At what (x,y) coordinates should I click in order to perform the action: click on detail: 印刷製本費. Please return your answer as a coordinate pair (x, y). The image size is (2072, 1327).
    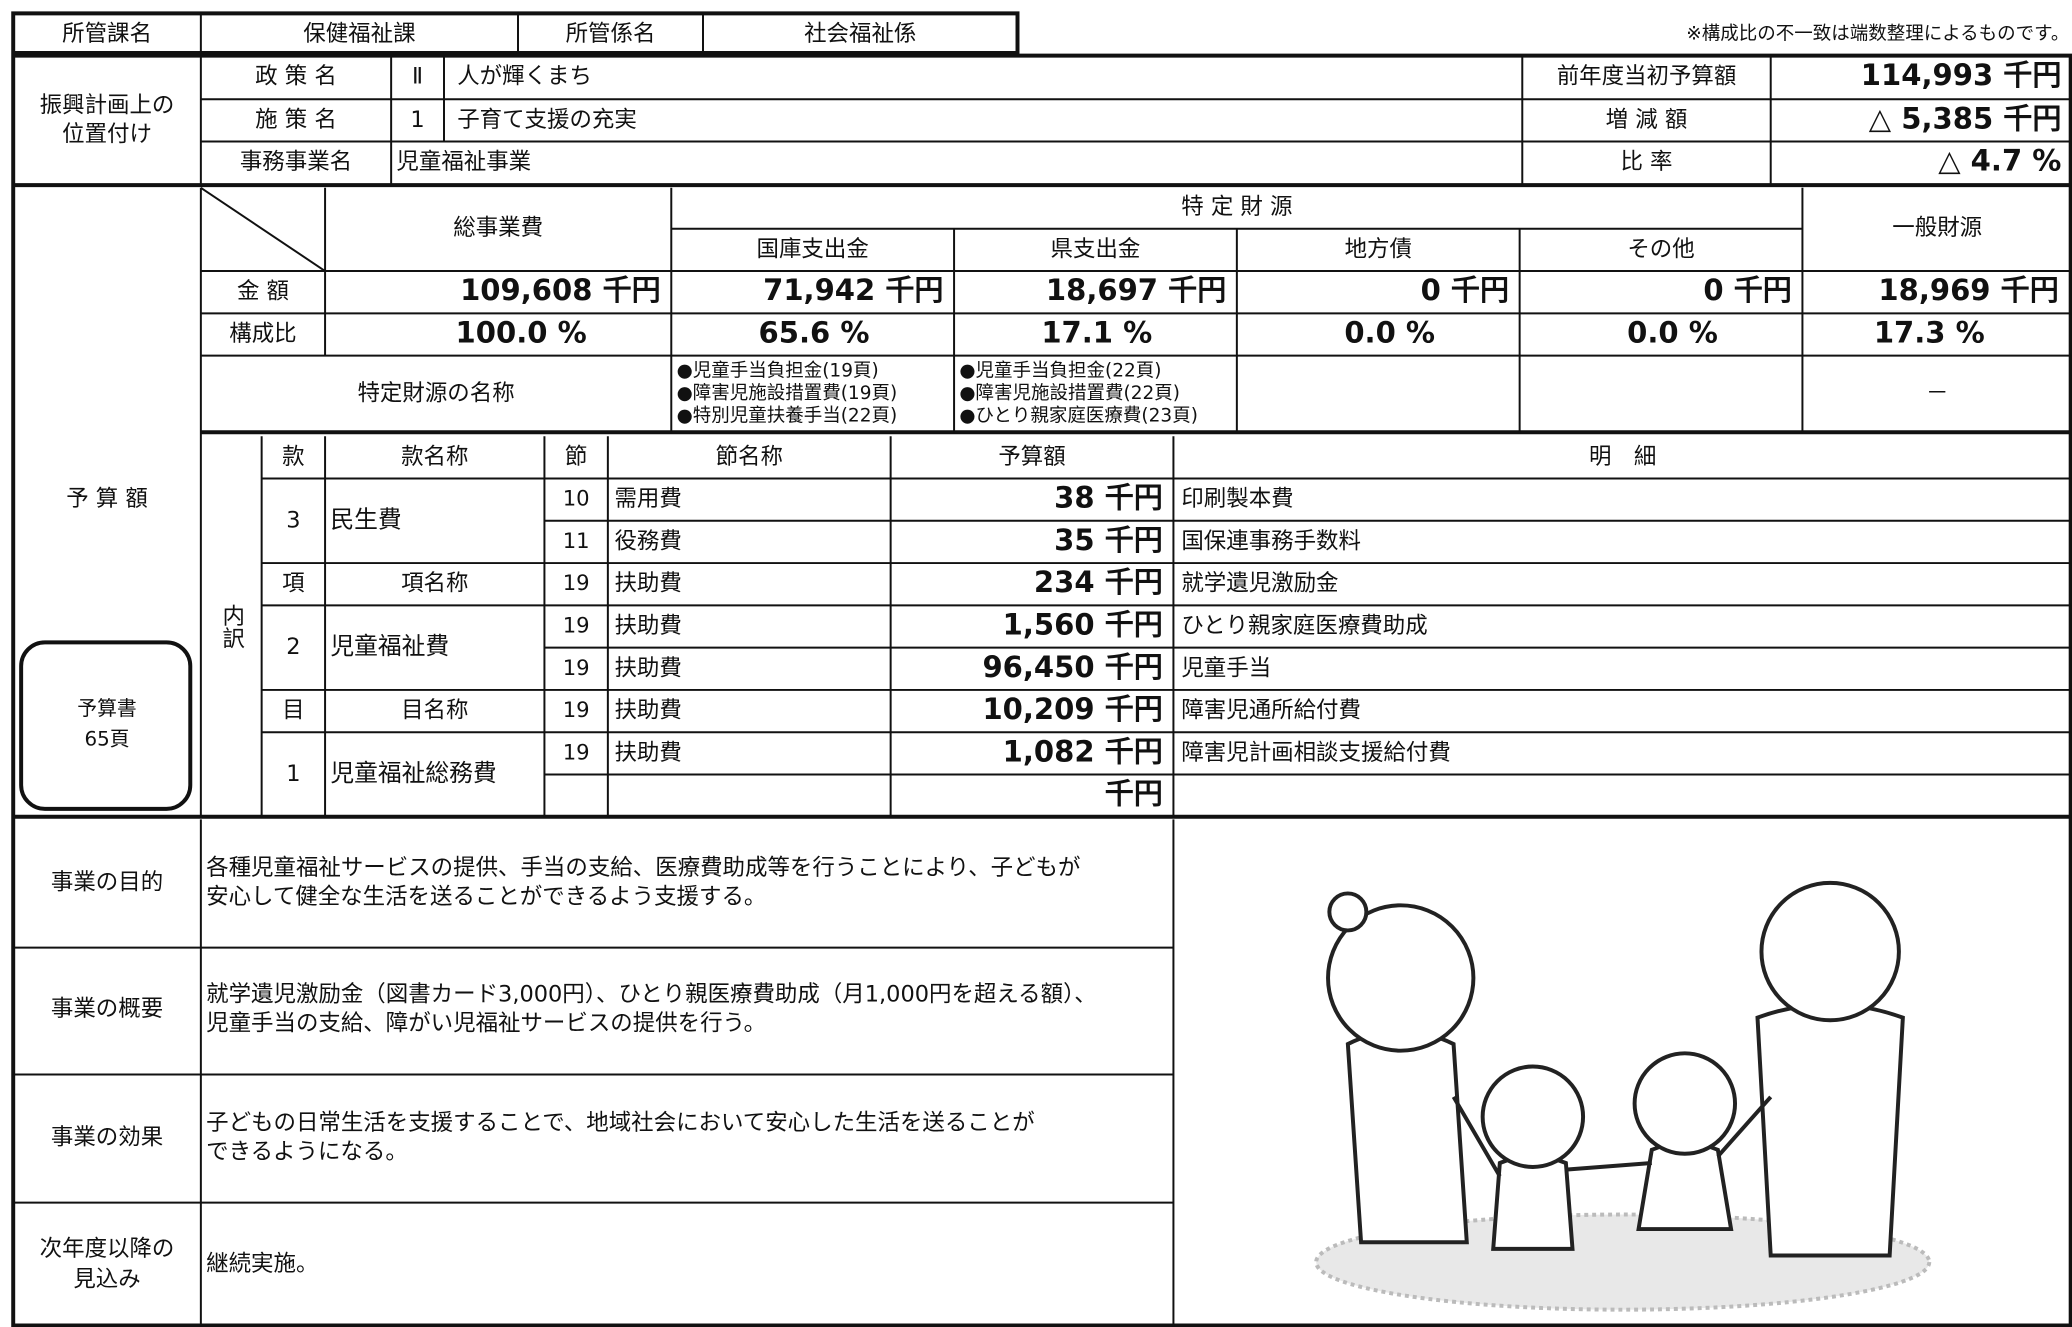
    Looking at the image, I should click on (1237, 499).